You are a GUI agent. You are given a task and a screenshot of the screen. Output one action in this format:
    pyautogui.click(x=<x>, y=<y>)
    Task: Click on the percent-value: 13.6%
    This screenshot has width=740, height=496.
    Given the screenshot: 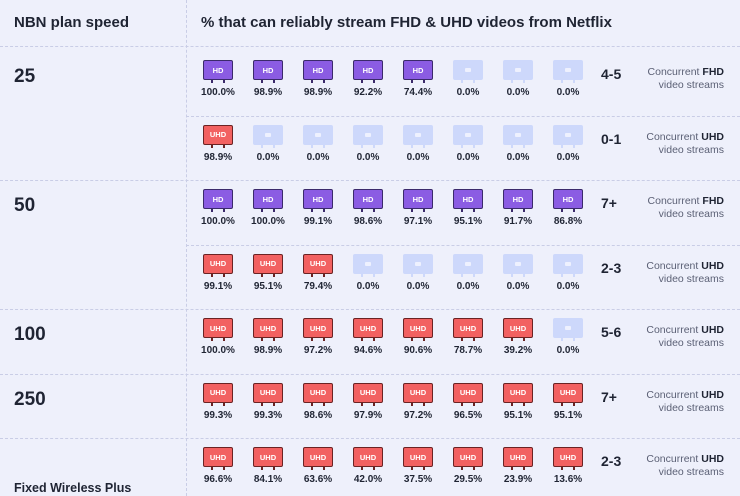 What is the action you would take?
    pyautogui.click(x=568, y=479)
    